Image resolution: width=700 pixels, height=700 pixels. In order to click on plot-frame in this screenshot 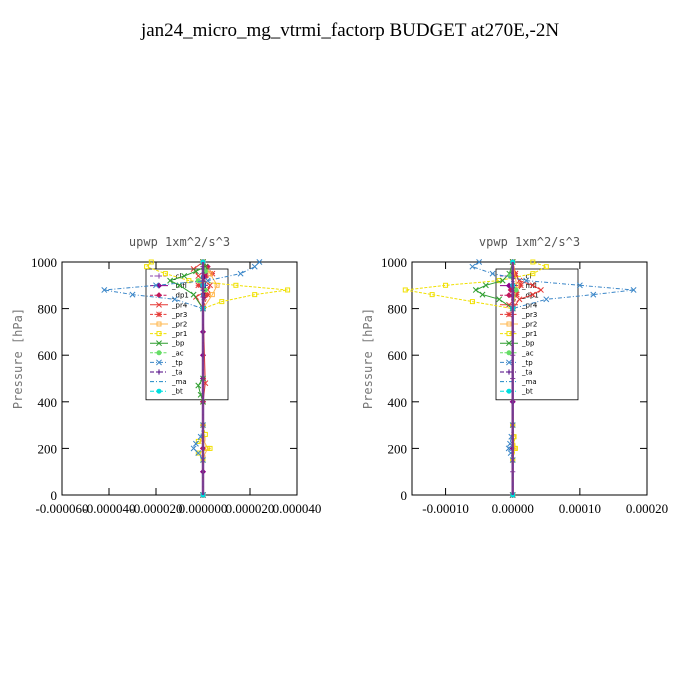, I will do `click(529, 378)`.